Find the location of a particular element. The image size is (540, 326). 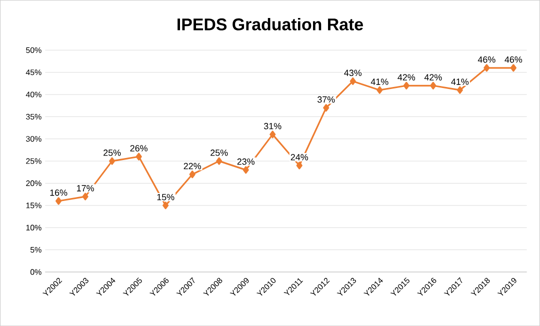

data-label: 17% is located at coordinates (85, 188).